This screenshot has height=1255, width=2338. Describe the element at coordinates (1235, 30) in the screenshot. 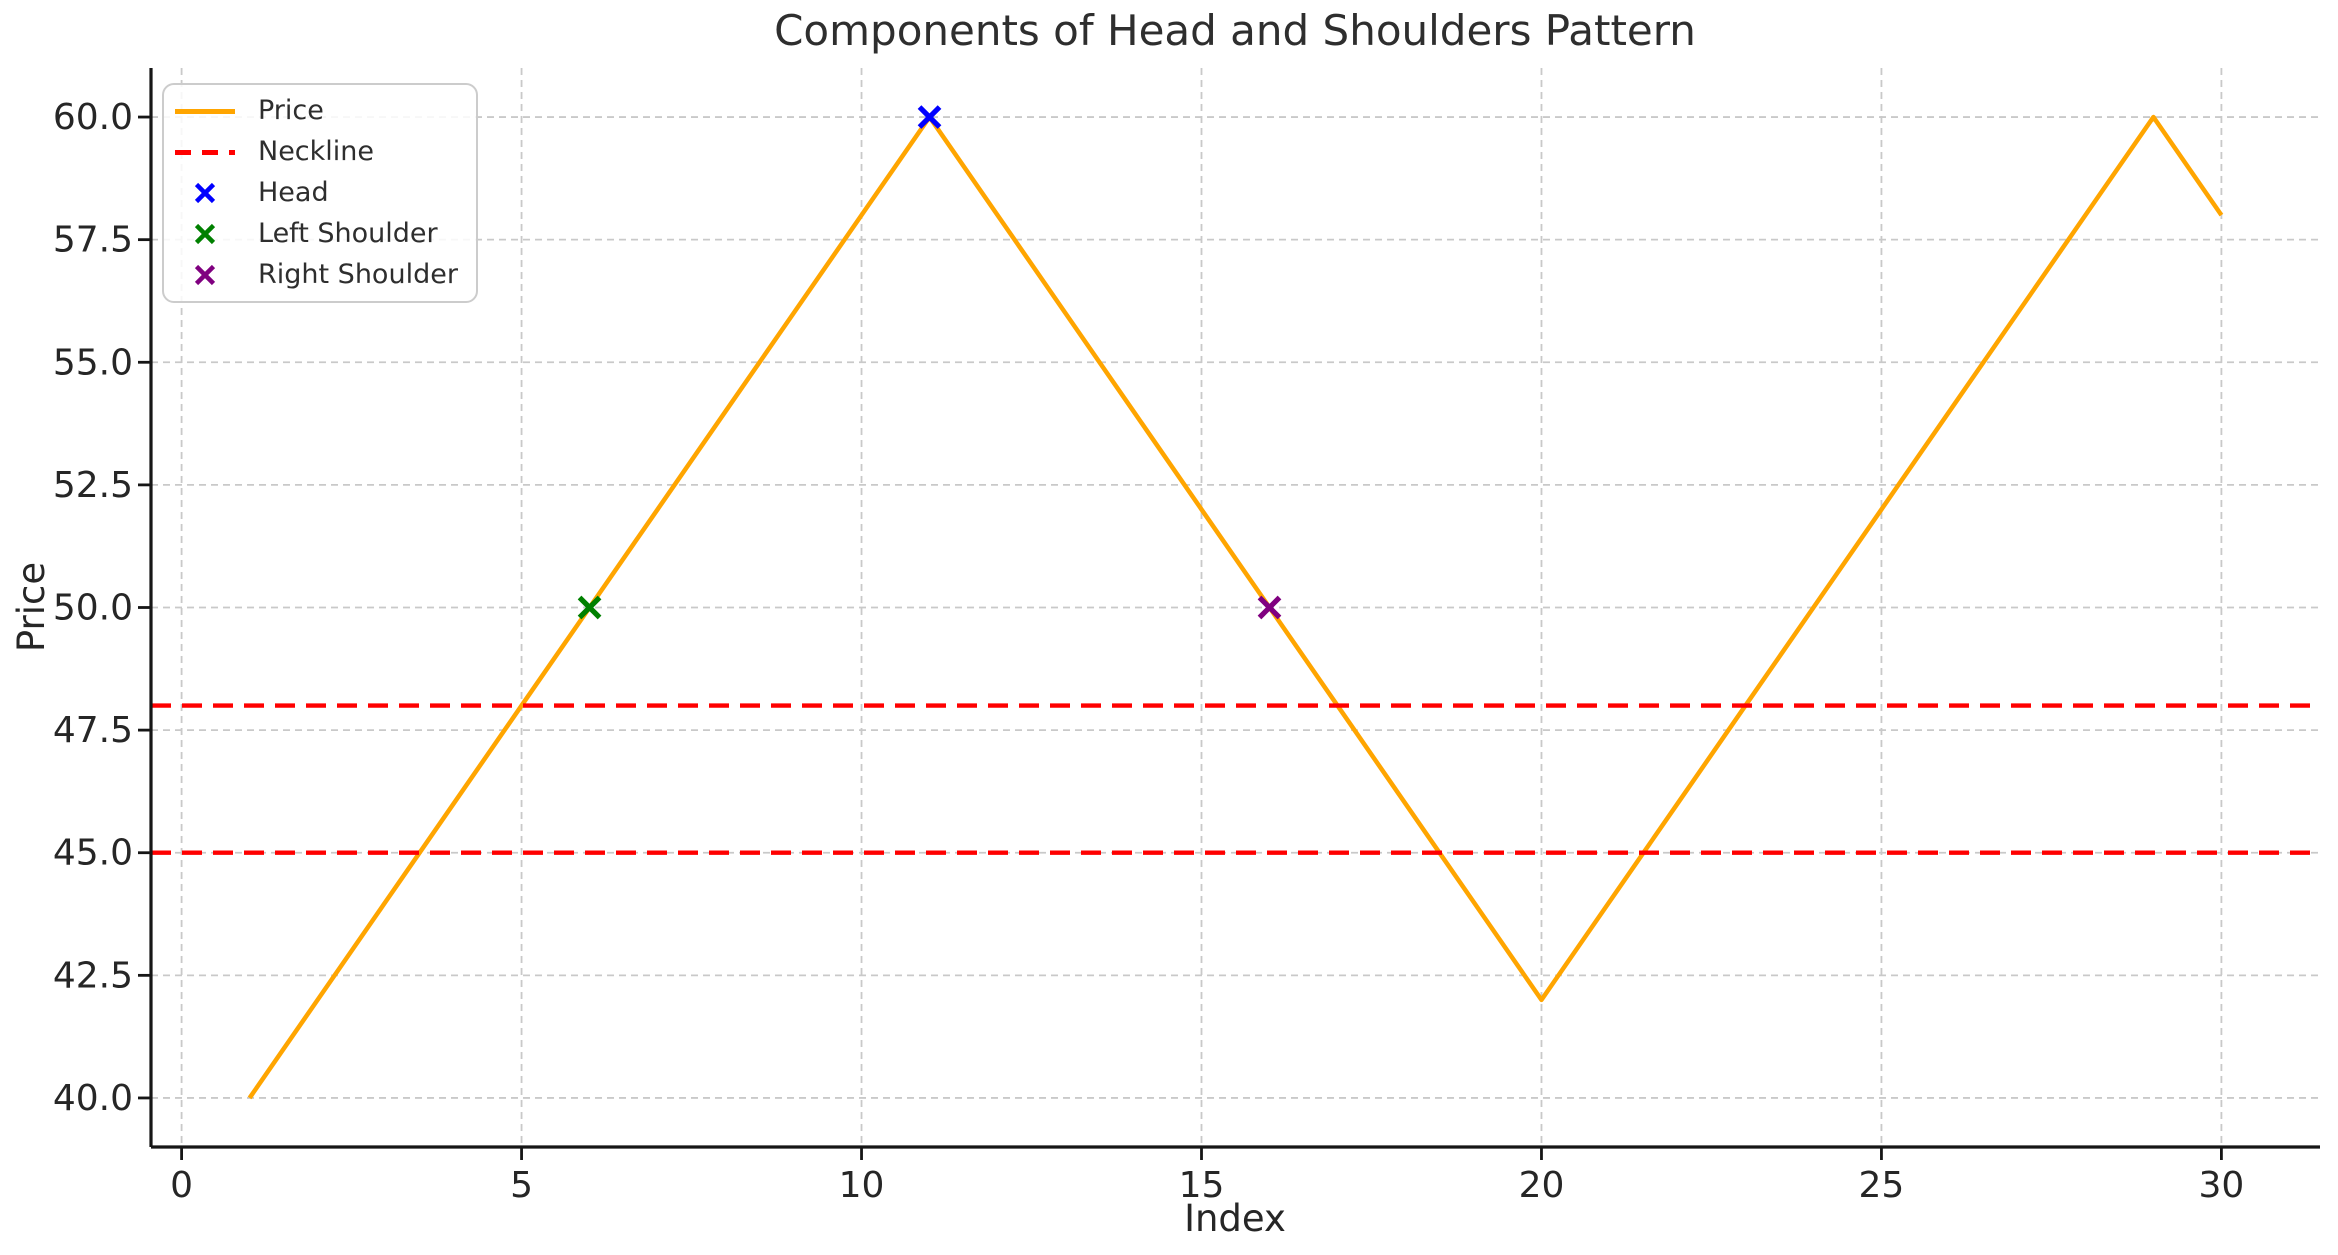

I see `chart-title: Components of Head and Shoulders Pattern` at that location.